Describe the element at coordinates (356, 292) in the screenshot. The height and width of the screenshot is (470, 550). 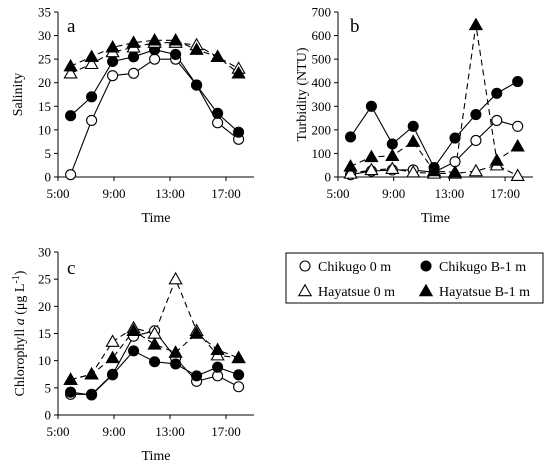
I see `legend-label: Hayatsue 0 m` at that location.